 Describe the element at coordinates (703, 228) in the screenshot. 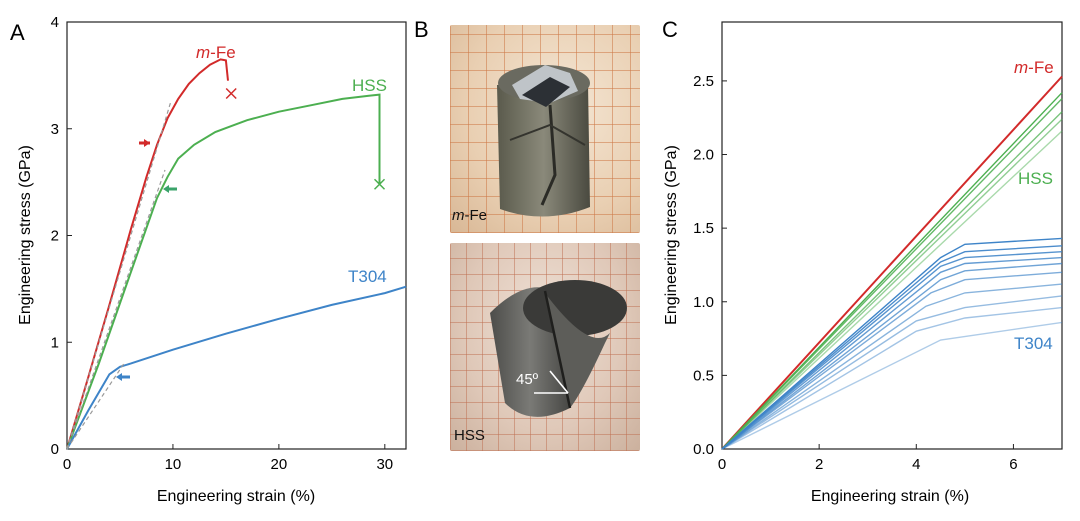

I see `panel-c-ytick-label: 1.5` at that location.